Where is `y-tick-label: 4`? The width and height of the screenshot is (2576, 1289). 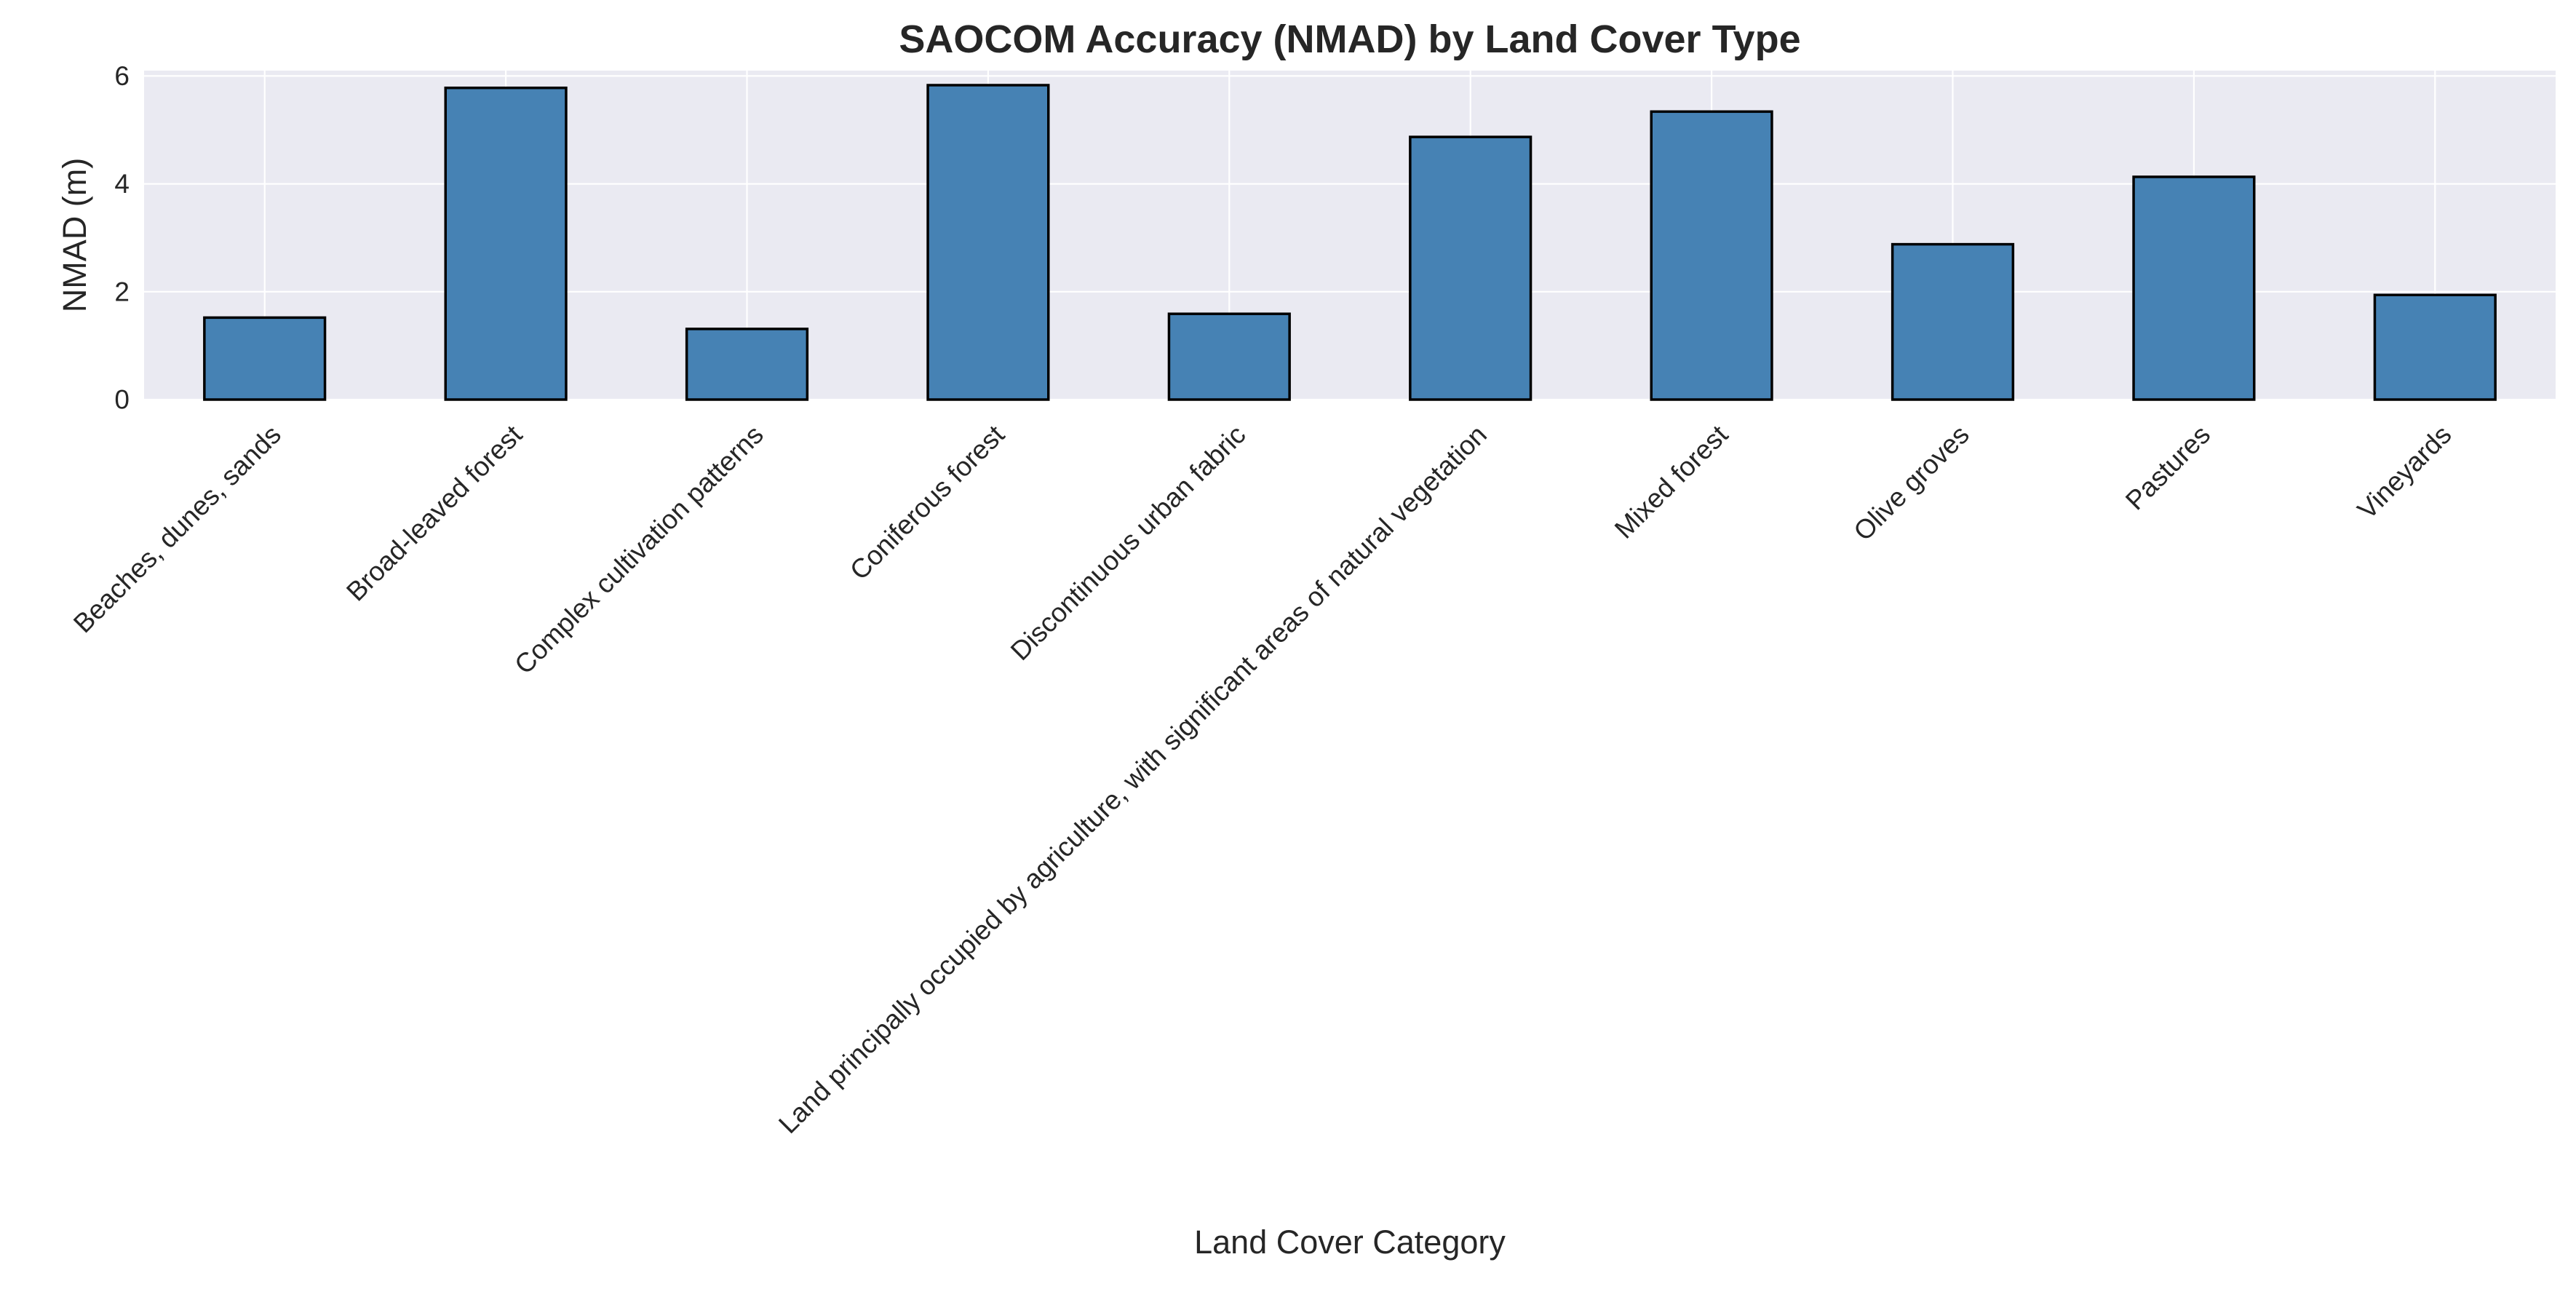 y-tick-label: 4 is located at coordinates (122, 184).